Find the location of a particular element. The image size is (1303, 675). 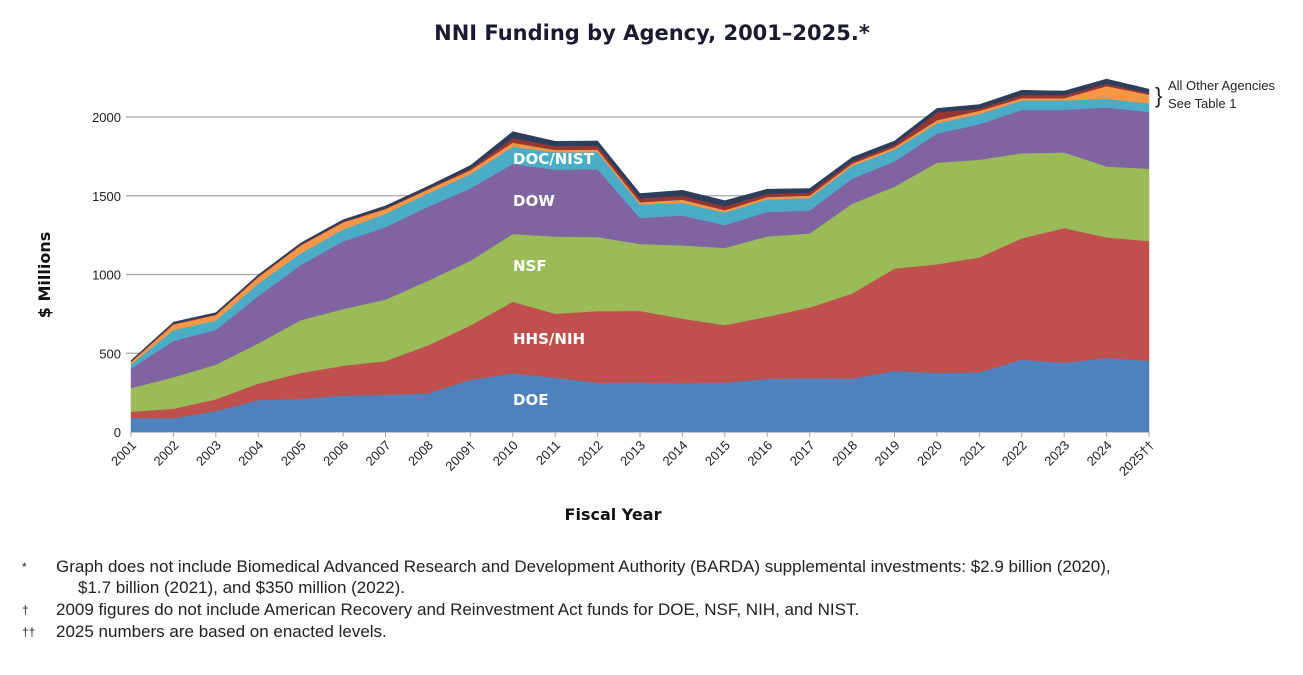

area-label: DOC/NIST is located at coordinates (554, 159).